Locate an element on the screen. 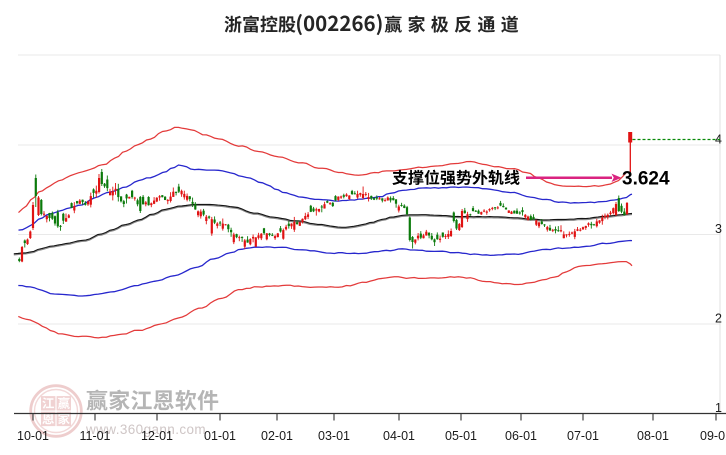 This screenshot has width=726, height=455. svg-text: 3 is located at coordinates (718, 229).